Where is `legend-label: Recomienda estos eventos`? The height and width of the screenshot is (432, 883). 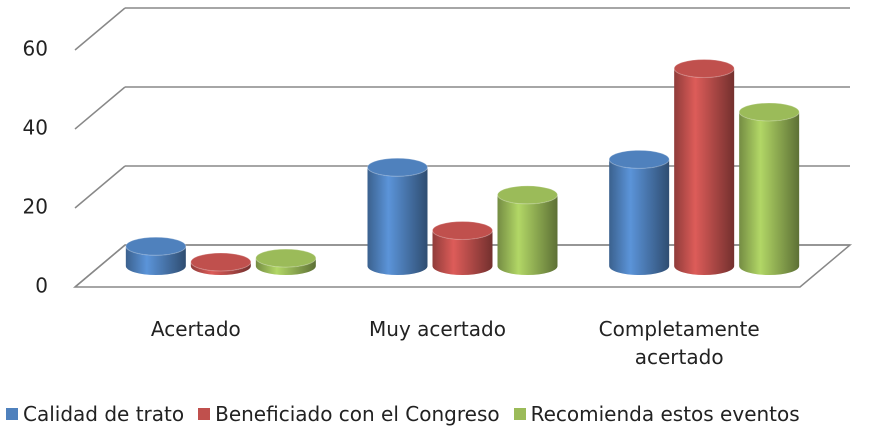
legend-label: Recomienda estos eventos is located at coordinates (665, 414).